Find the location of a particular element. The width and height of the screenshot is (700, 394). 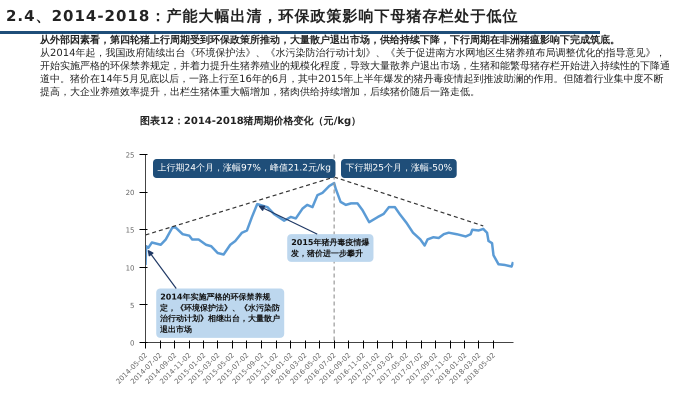

chart-subtitle: 从外部因素看，第四轮猪上行周期受到环保政策所推动，大量散户退出市场，供给持续下降，下行周期在非洲猪瘟影响下完成筑底。 is located at coordinates (330, 40).